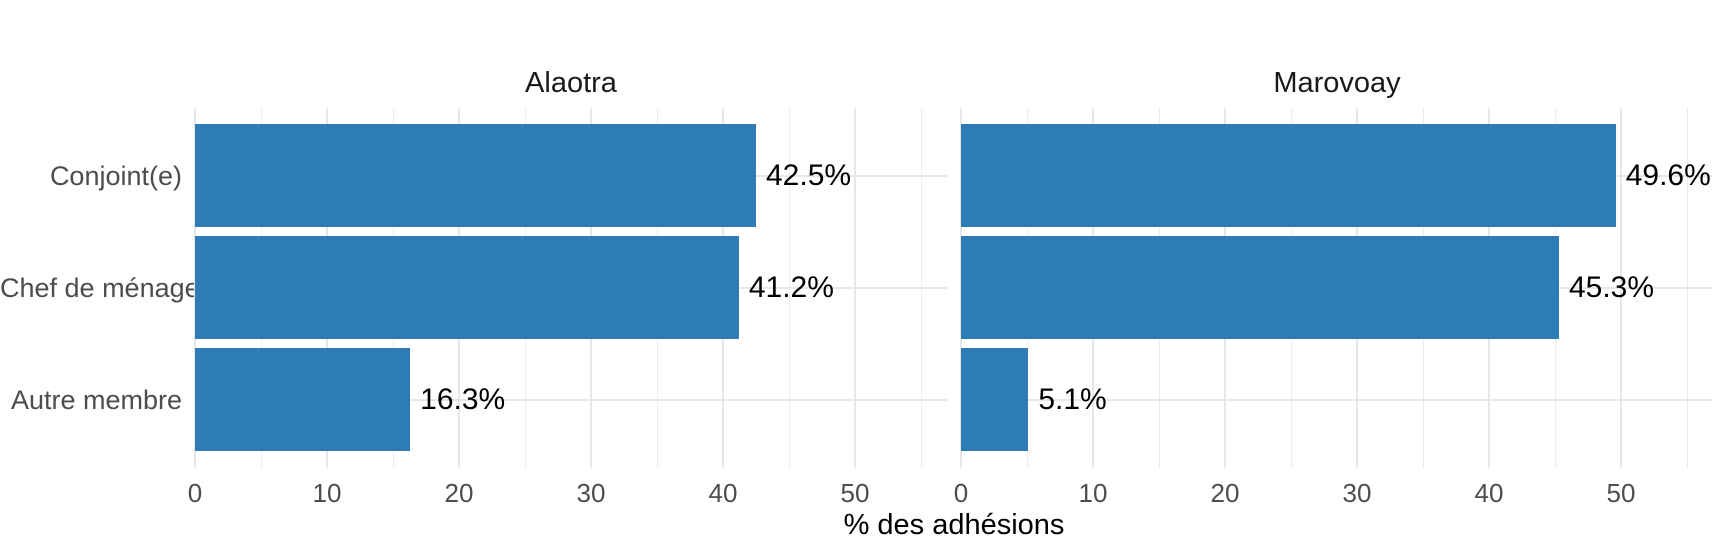 The height and width of the screenshot is (556, 1728). I want to click on category-label: Autre membre, so click(96, 399).